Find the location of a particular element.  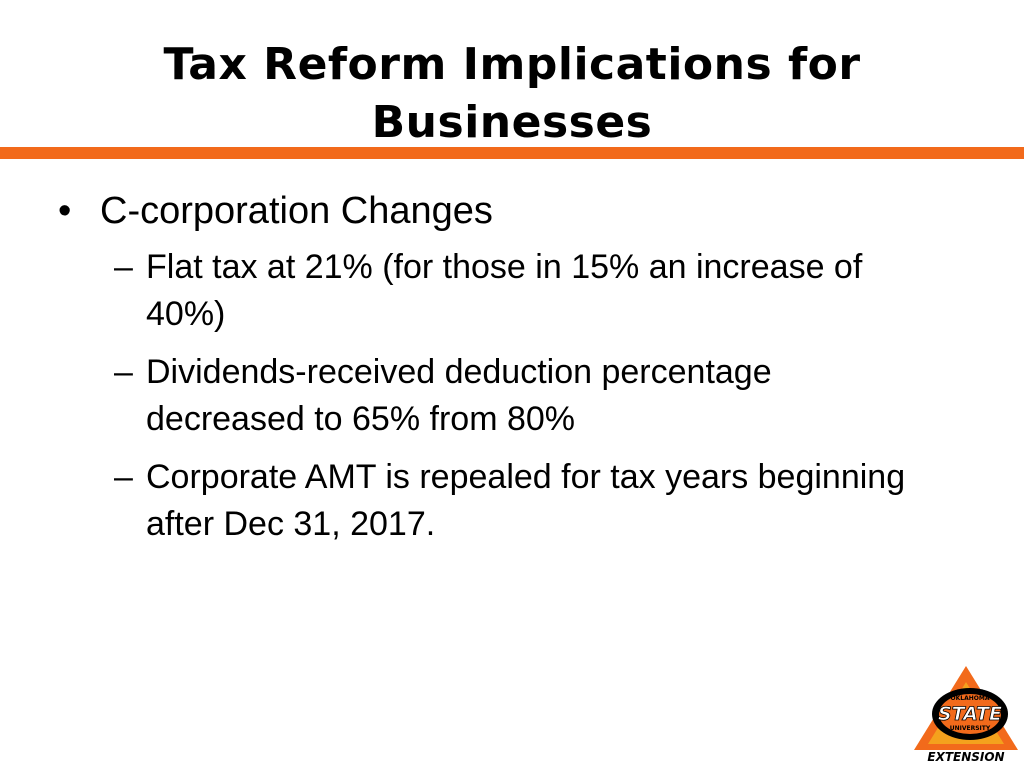

osu-extension-logo: OKLAHOMA STATE UNIVERSITY EXTENSION is located at coordinates (966, 715).